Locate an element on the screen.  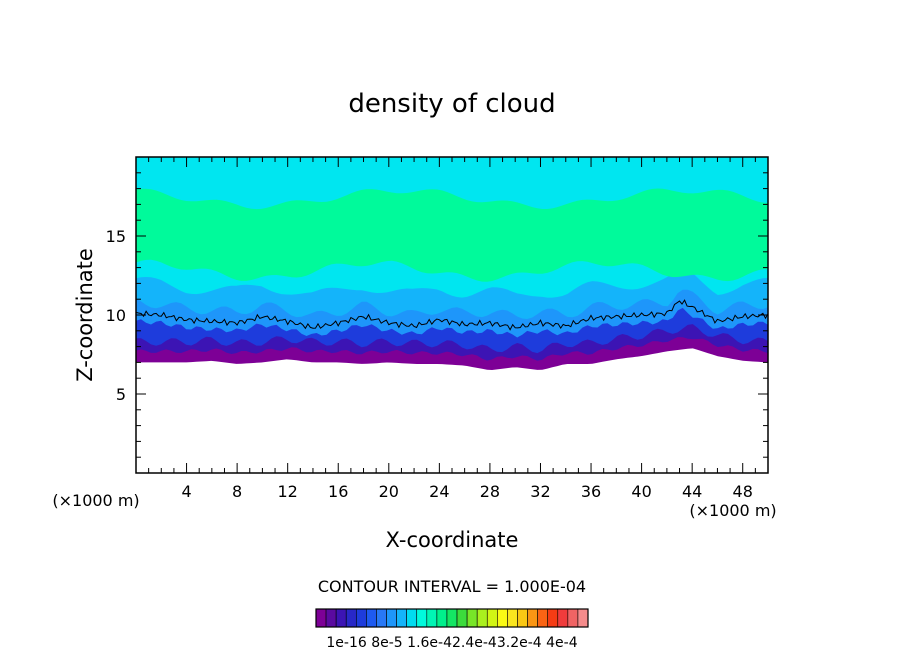
y-tick-labels: 5 10 15 is located at coordinates (116, 315).